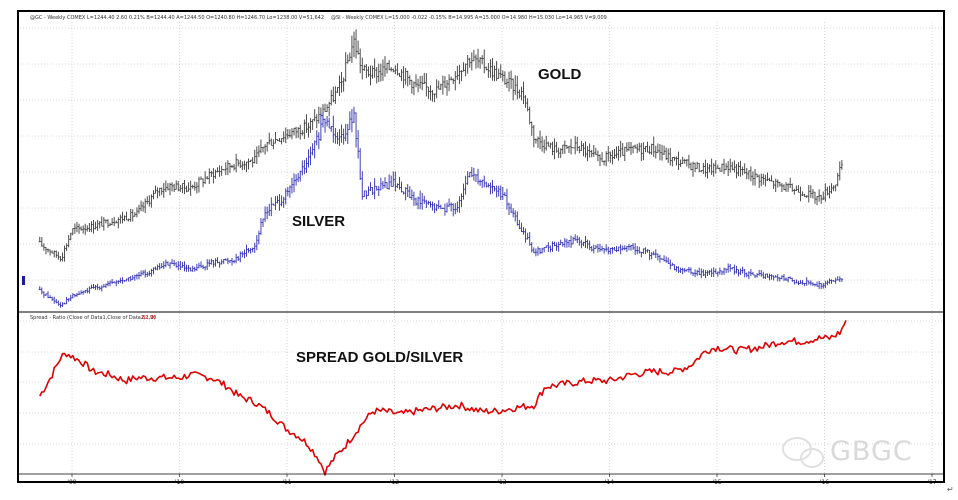 Image resolution: width=958 pixels, height=500 pixels. What do you see at coordinates (803, 452) in the screenshot?
I see `wechat-watermark-icon` at bounding box center [803, 452].